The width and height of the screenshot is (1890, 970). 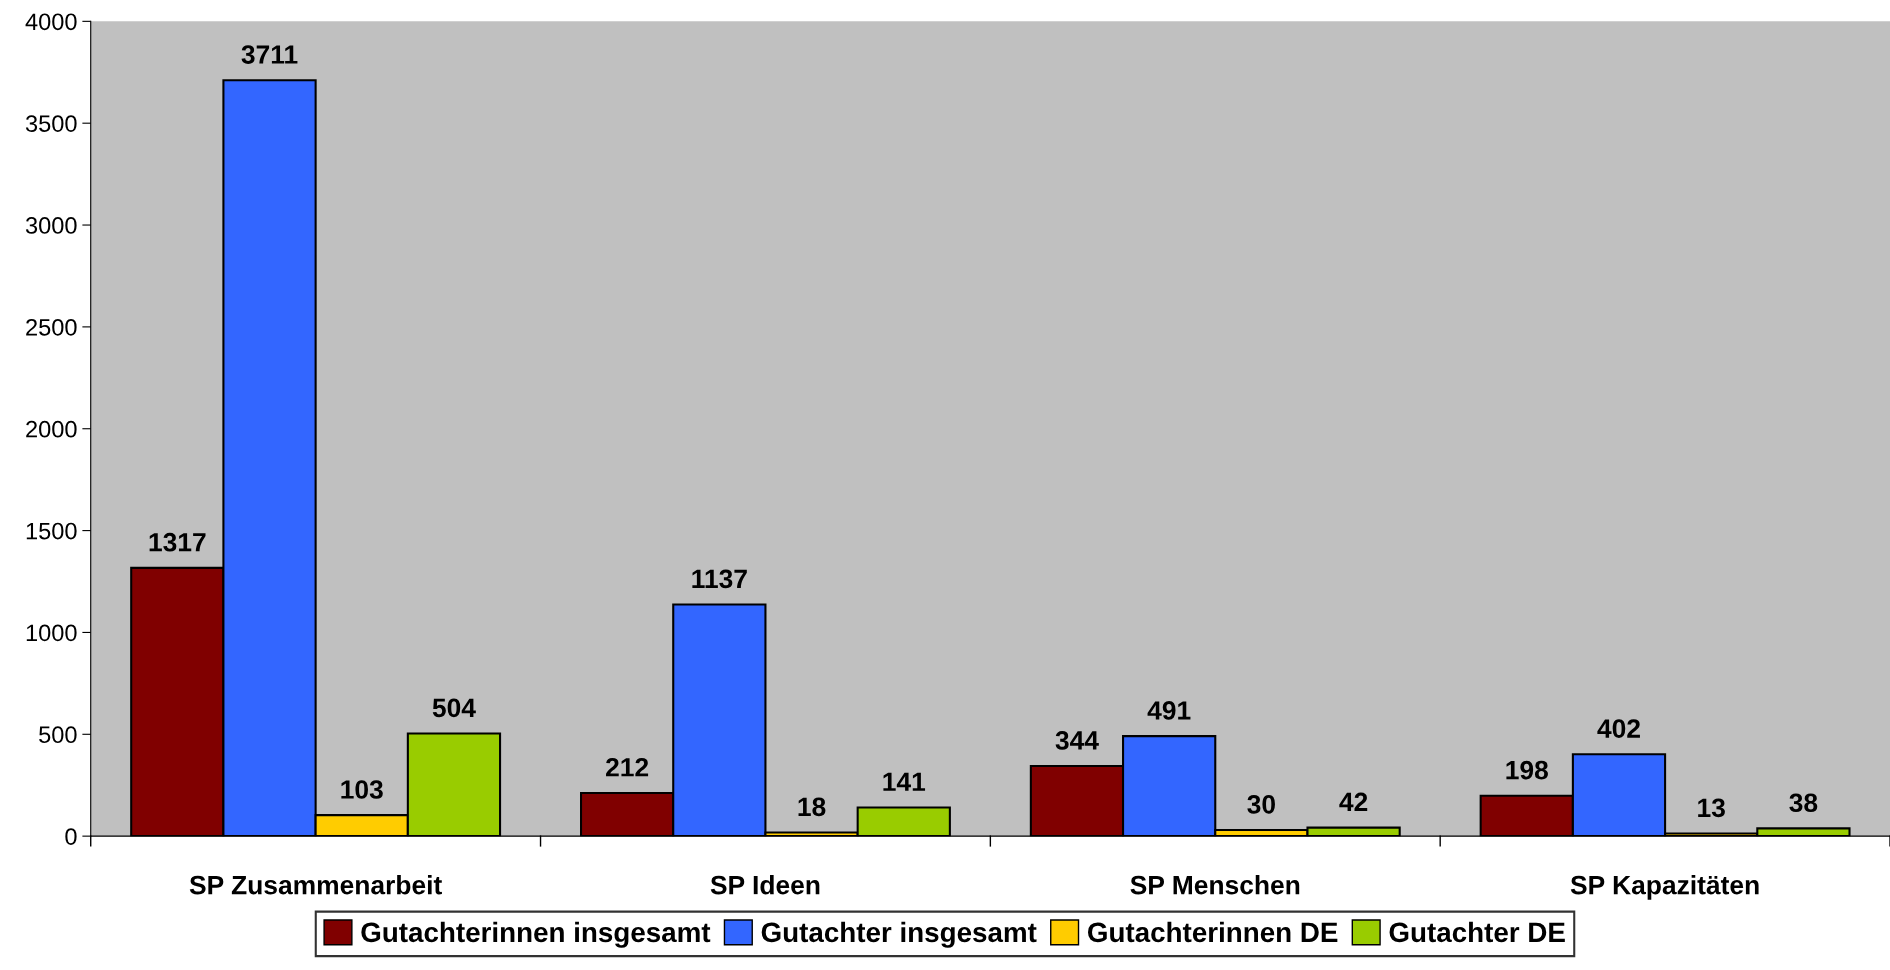 What do you see at coordinates (1664, 887) in the screenshot?
I see `x-tick-label: SP Kapazitäten` at bounding box center [1664, 887].